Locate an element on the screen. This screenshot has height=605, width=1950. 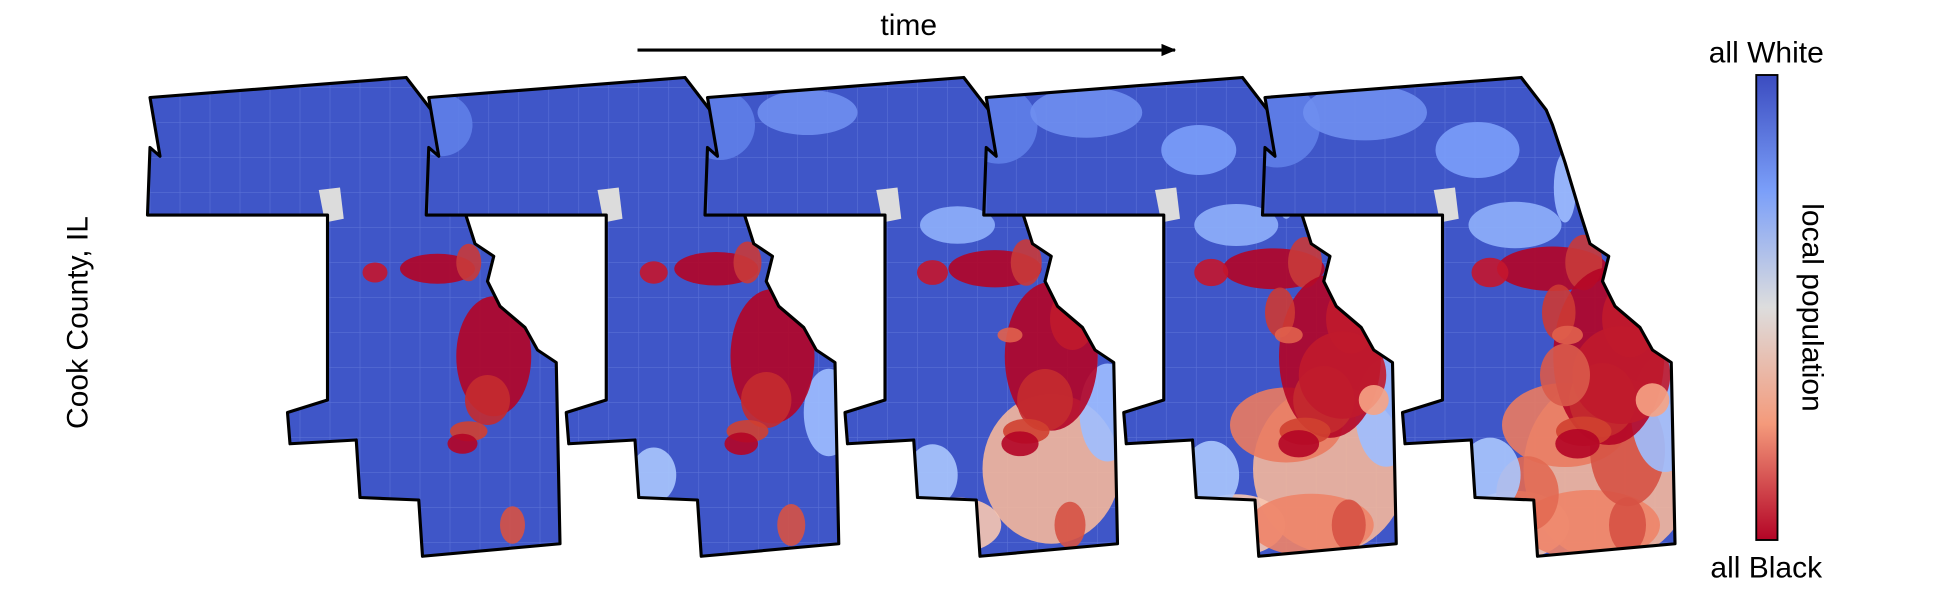
colorbar is located at coordinates (1767, 307).